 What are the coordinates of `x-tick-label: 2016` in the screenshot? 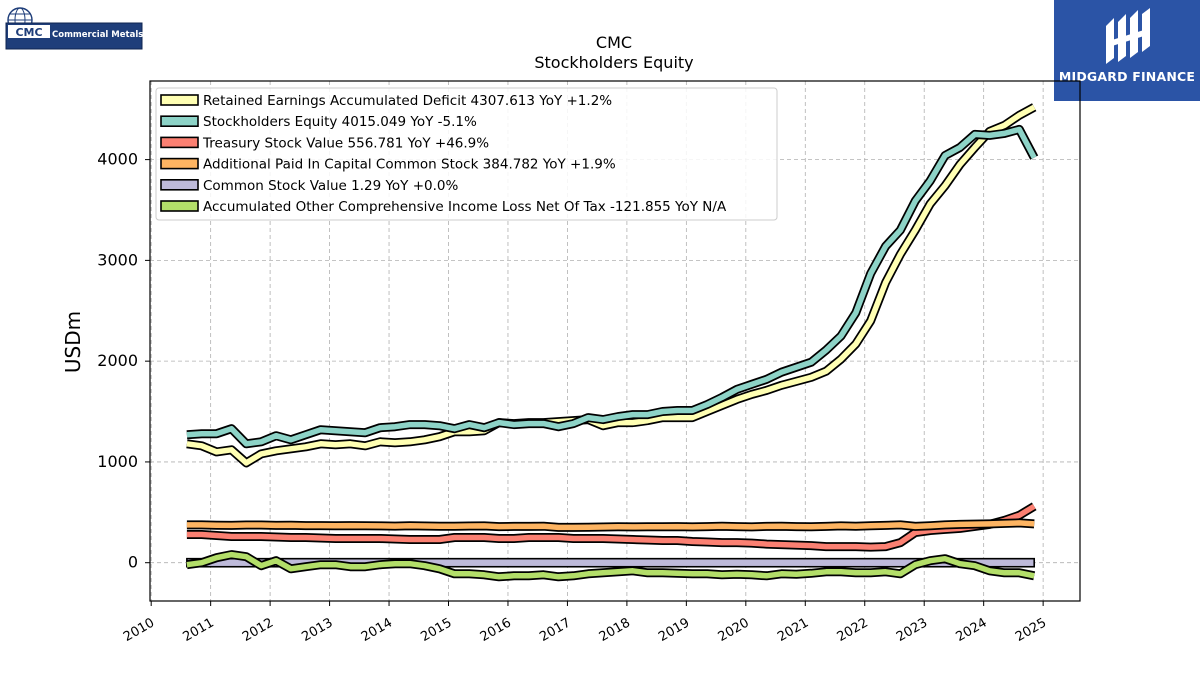 It's located at (496, 630).